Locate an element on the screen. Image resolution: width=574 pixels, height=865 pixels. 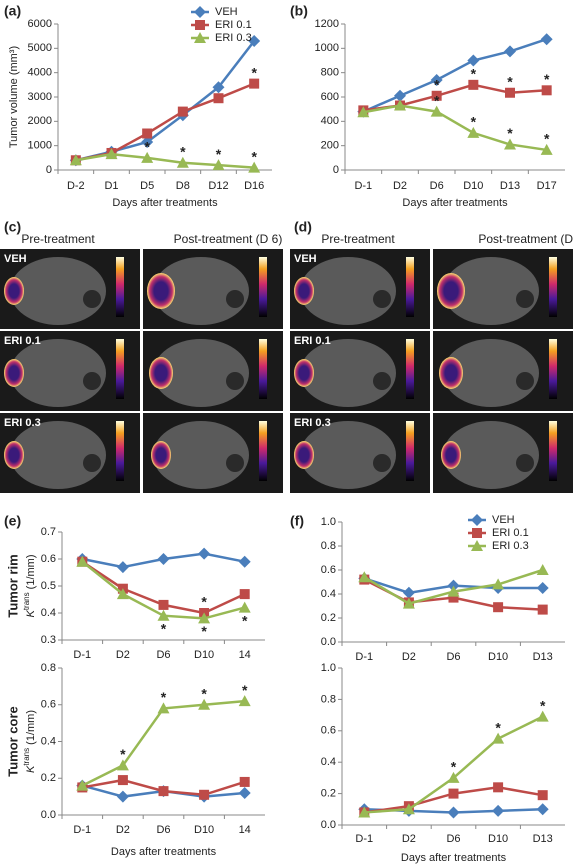
x-tick-label: D6 is located at coordinates (453, 657).